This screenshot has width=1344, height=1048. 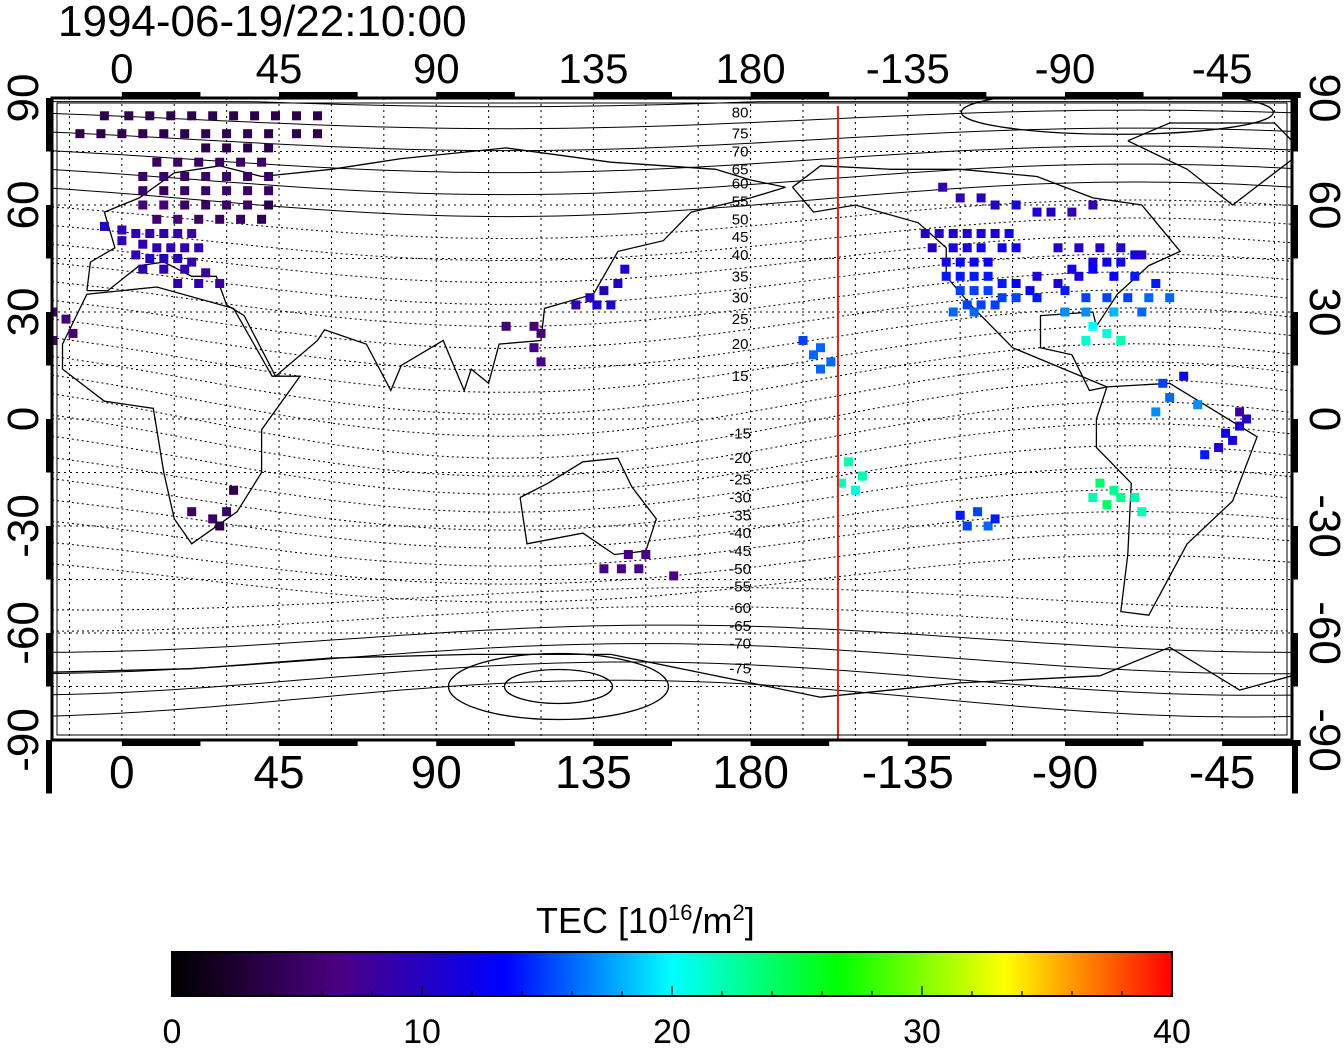 What do you see at coordinates (122, 772) in the screenshot?
I see `x-tick-label: 0` at bounding box center [122, 772].